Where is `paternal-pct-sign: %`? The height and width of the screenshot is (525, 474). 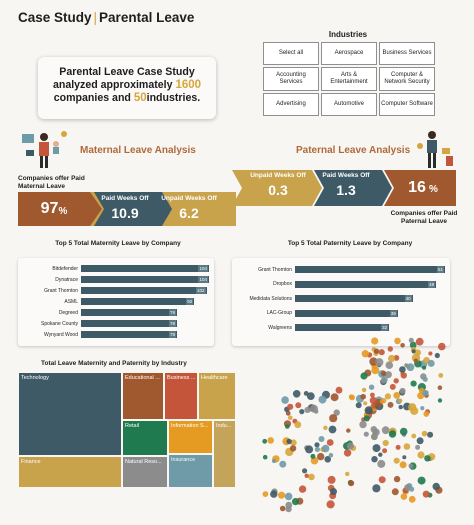
paternal-pct-sign: % is located at coordinates (433, 189).